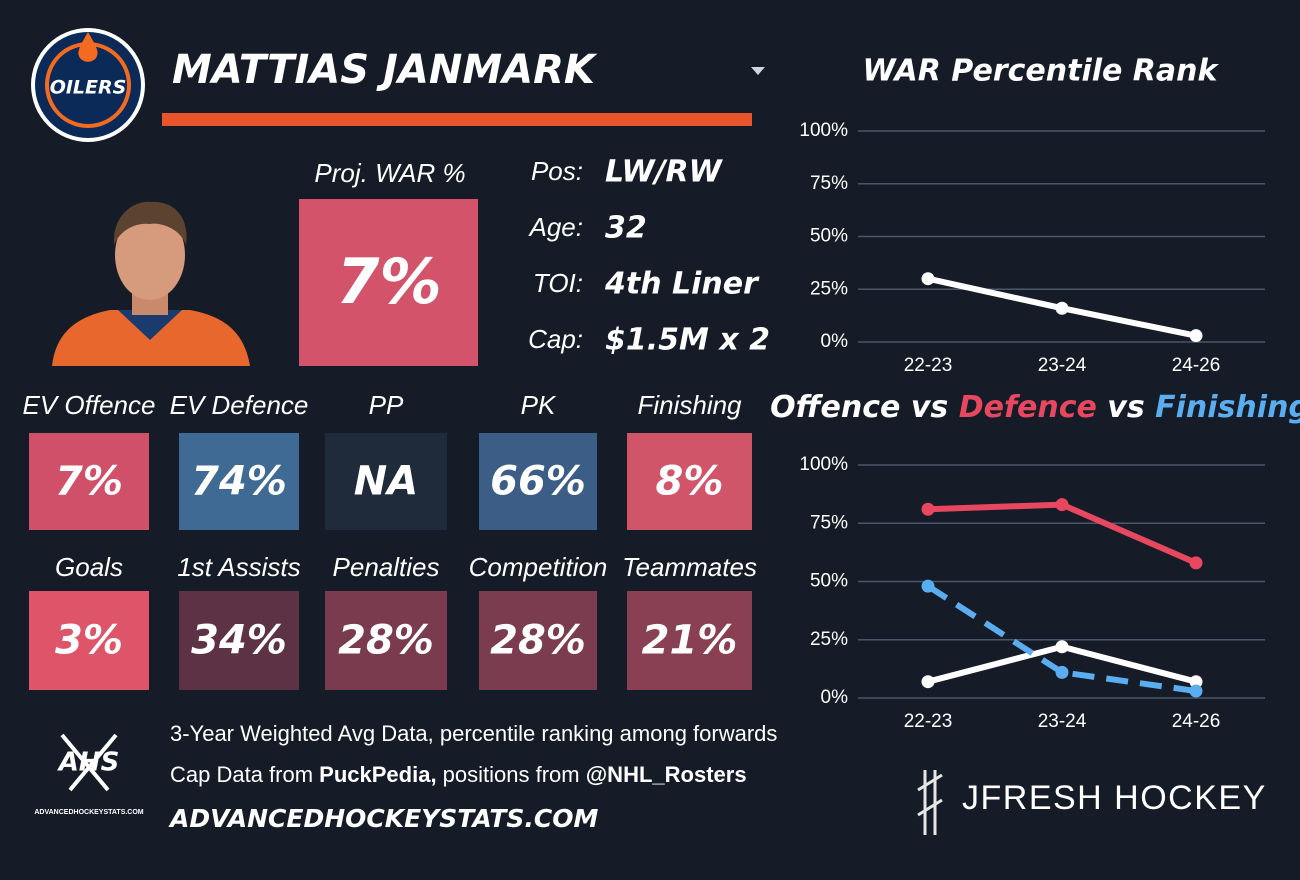  Describe the element at coordinates (1061, 638) in the screenshot. I see `series-line` at that location.